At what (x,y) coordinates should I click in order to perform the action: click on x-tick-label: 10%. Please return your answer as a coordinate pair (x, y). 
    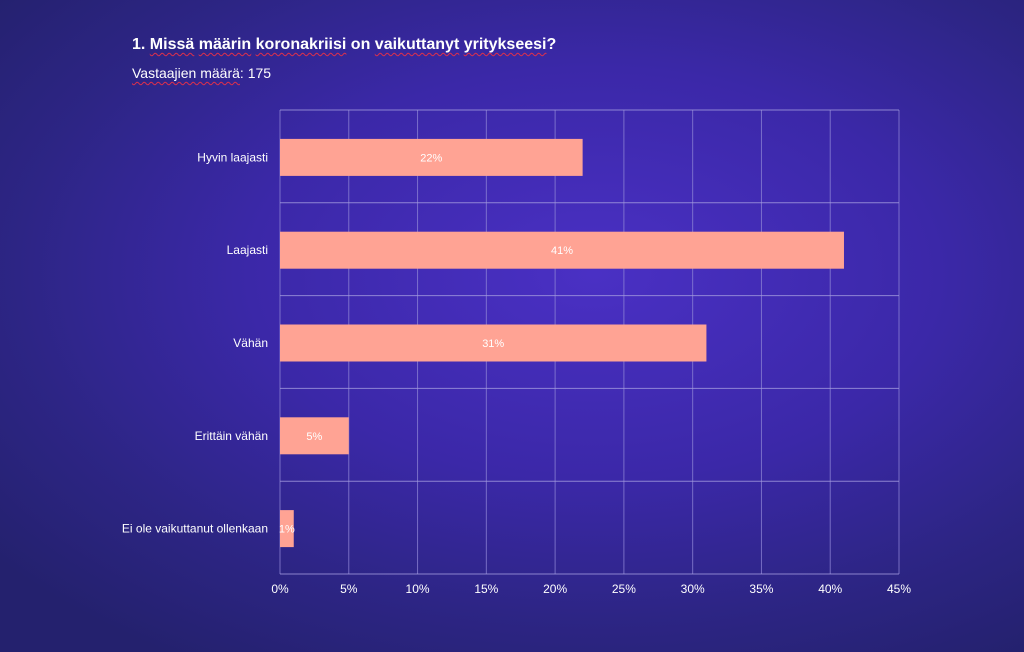
    Looking at the image, I should click on (418, 589).